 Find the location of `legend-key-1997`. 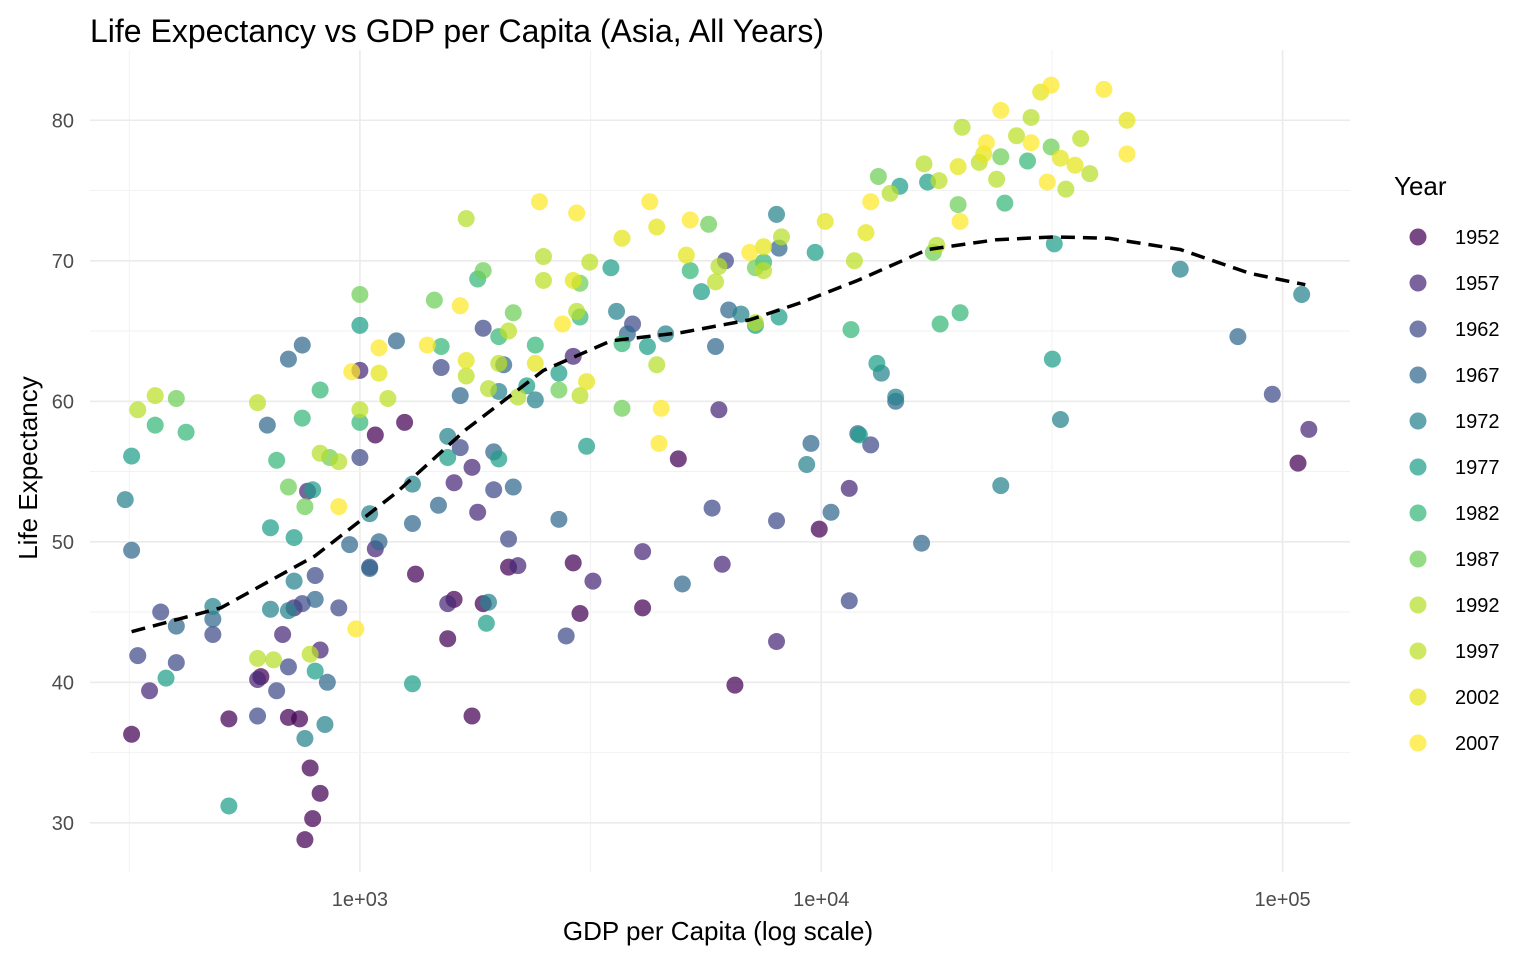

legend-key-1997 is located at coordinates (1418, 651).